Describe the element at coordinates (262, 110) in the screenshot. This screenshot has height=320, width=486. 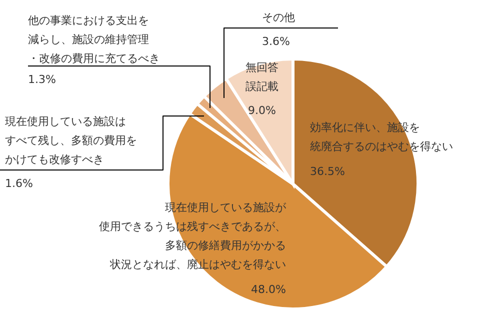
I see `data-label: 9.0%` at that location.